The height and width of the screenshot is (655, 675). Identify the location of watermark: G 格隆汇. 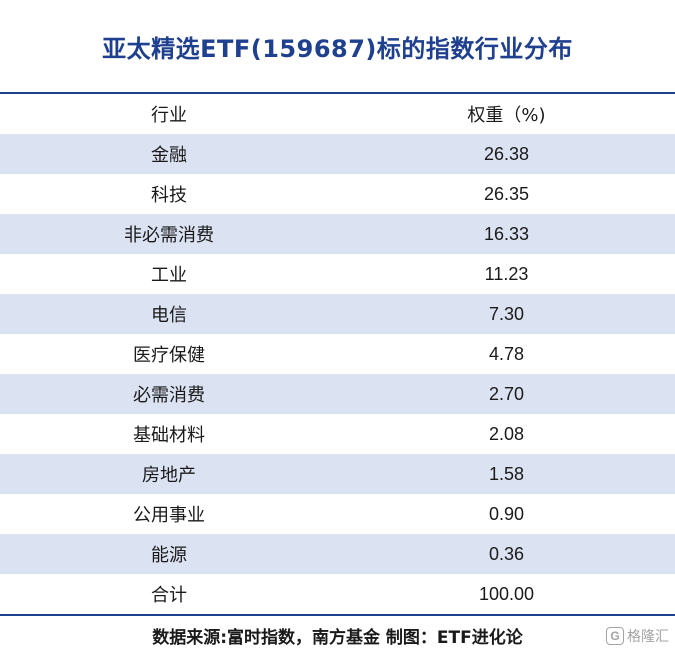
(637, 636).